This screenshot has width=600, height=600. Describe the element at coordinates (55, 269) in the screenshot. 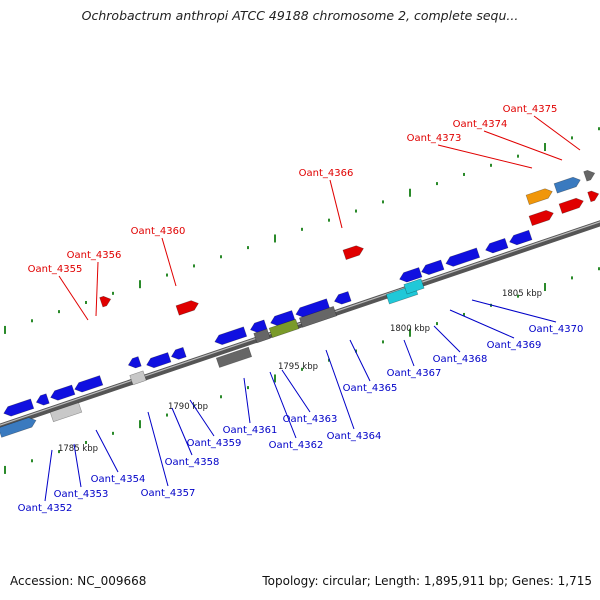

I see `gene-label: Oant_4355` at that location.